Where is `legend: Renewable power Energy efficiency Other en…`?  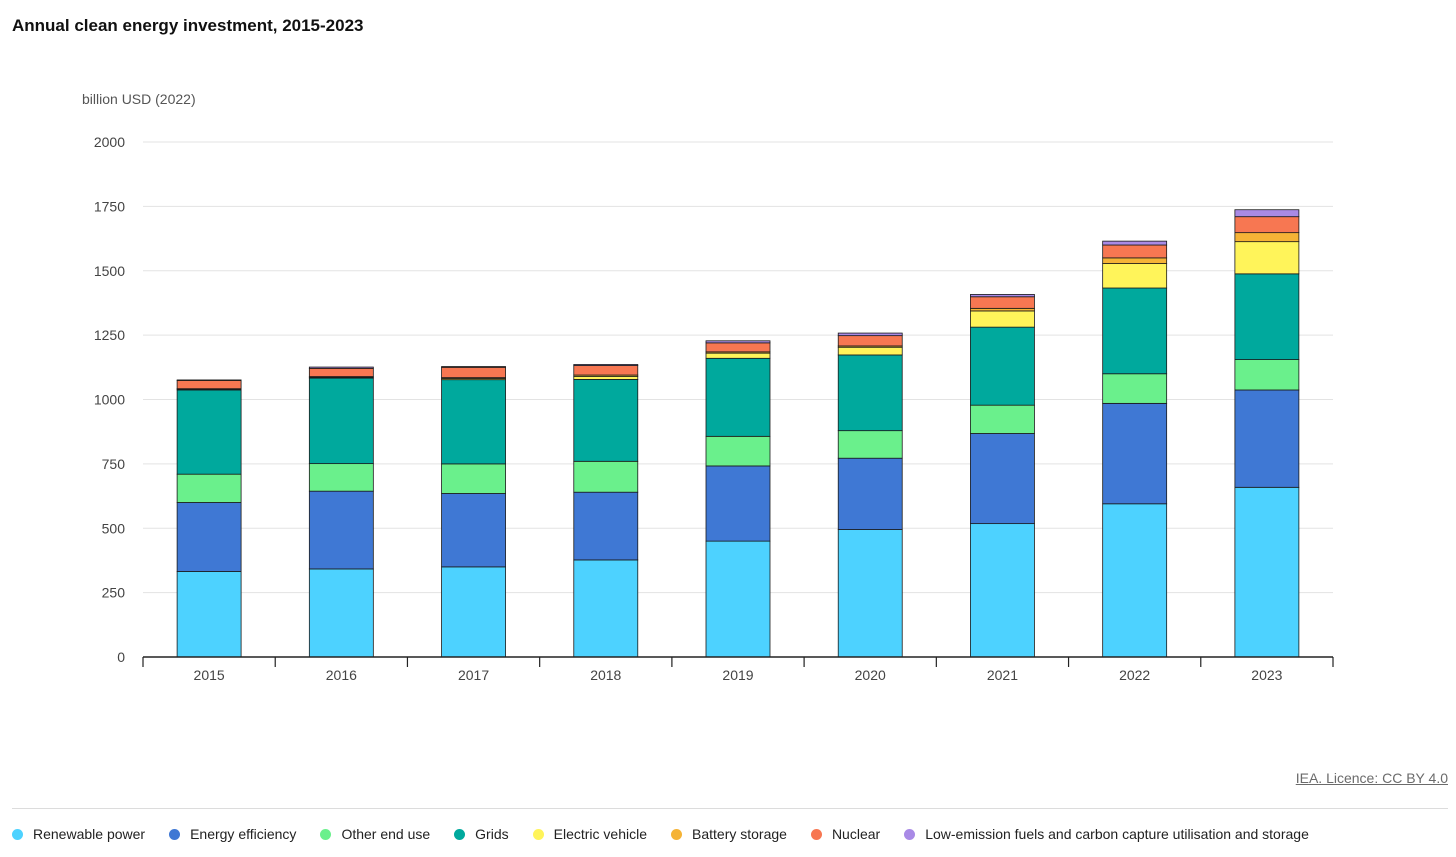 legend: Renewable power Energy efficiency Other en… is located at coordinates (672, 834).